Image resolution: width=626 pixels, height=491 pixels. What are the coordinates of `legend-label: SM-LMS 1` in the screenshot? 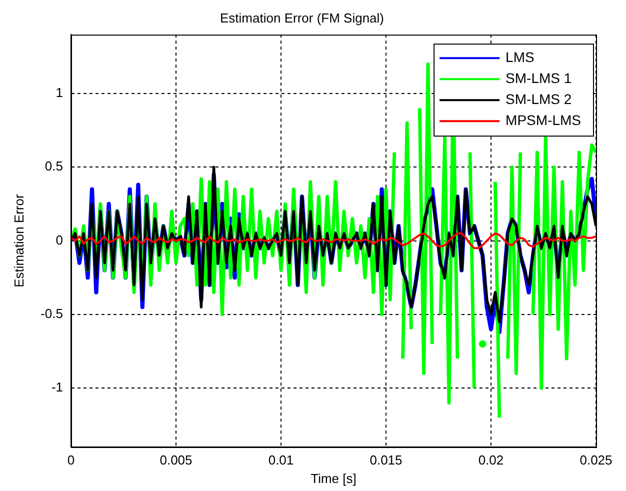 It's located at (539, 78).